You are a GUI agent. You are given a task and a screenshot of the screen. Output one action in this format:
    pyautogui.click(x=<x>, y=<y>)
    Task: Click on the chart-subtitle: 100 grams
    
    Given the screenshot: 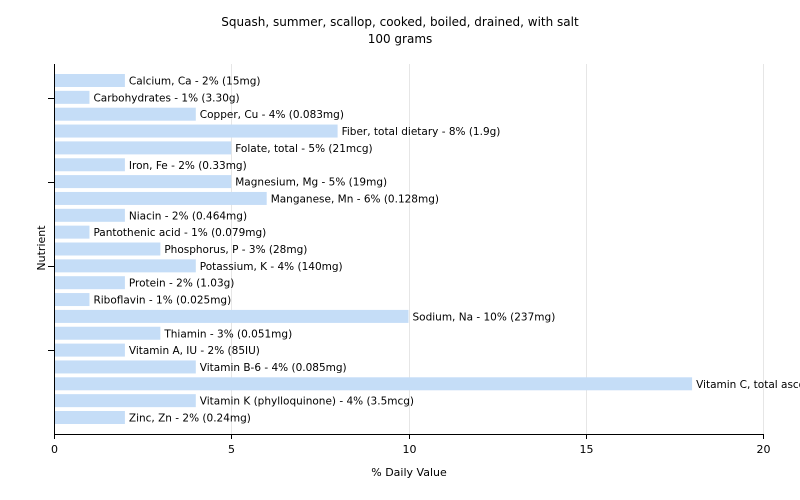 What is the action you would take?
    pyautogui.click(x=400, y=39)
    